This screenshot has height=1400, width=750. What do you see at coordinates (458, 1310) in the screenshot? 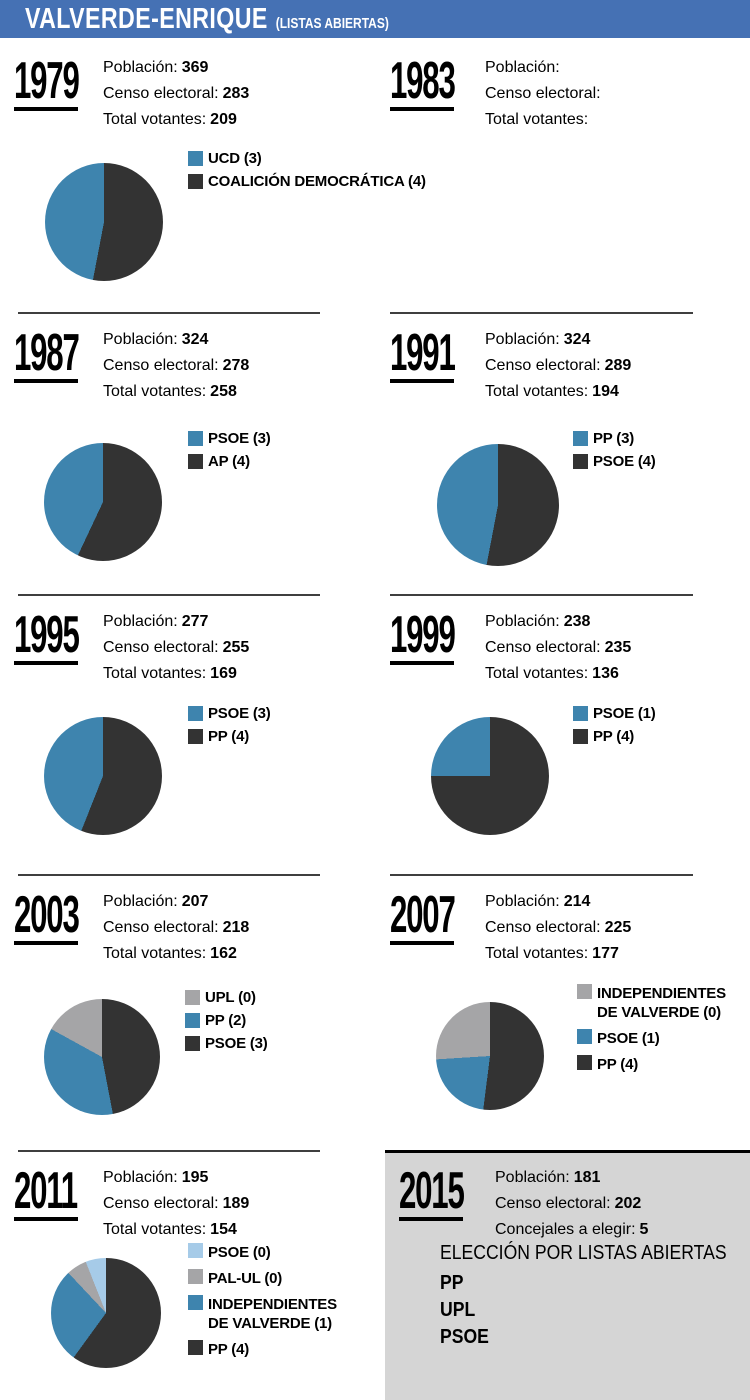
I see `party-upl: UPL` at bounding box center [458, 1310].